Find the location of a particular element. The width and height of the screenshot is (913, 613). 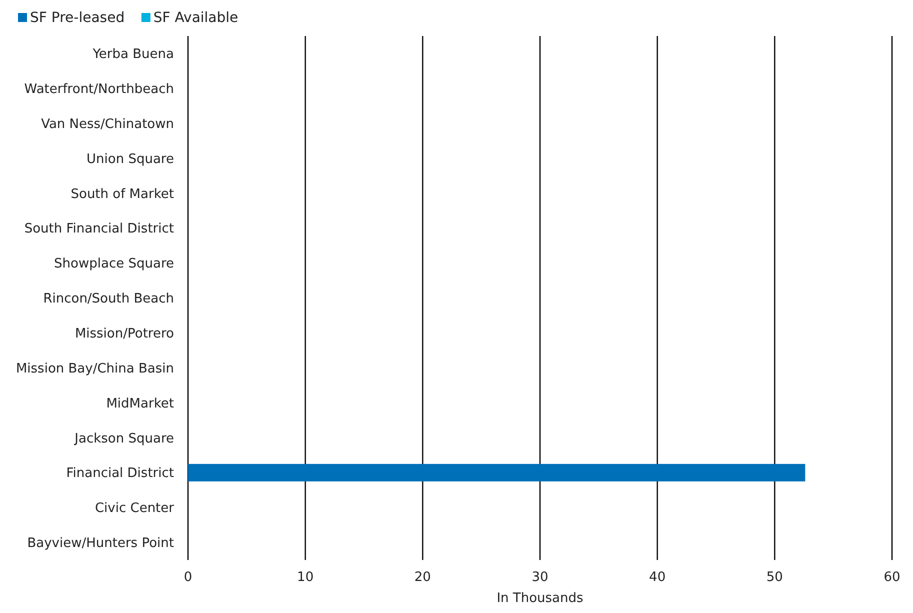

y-tick-label: Van Ness/Chinatown is located at coordinates (107, 124).